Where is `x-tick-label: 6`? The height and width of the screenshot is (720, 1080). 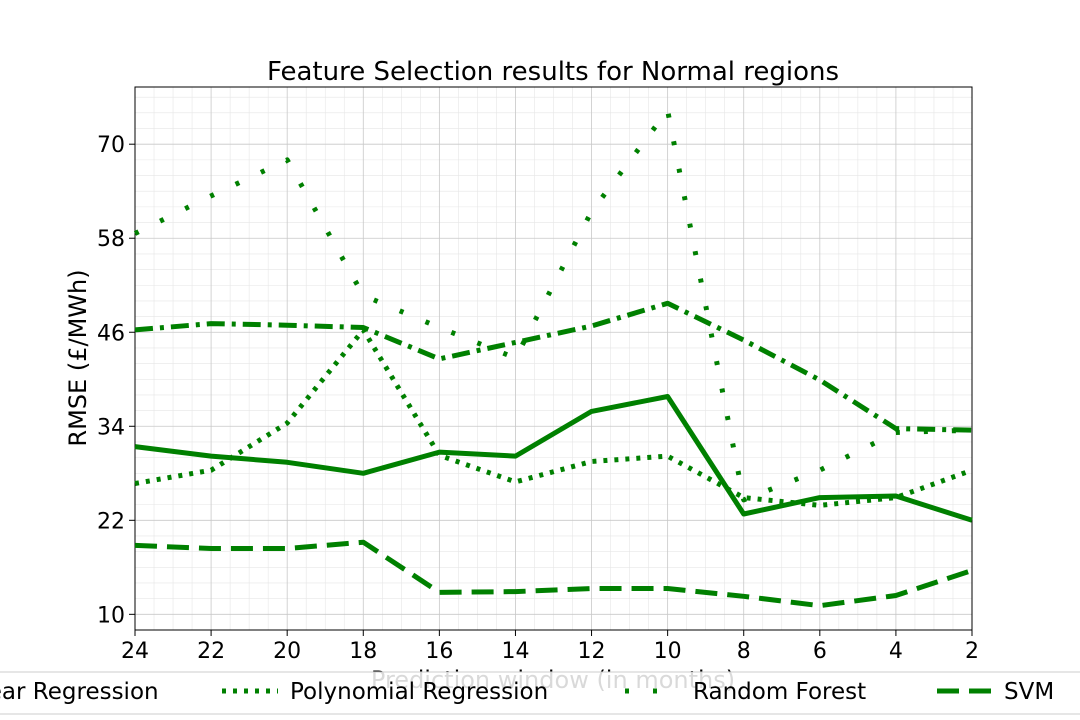
x-tick-label: 6 is located at coordinates (820, 651).